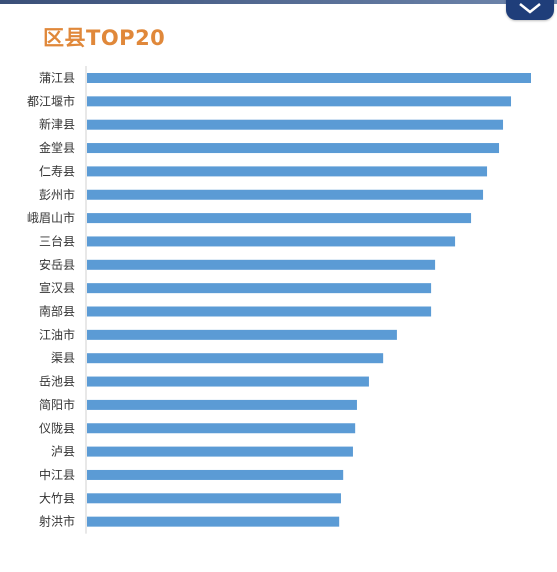  I want to click on category-label: 泸县, so click(63, 452).